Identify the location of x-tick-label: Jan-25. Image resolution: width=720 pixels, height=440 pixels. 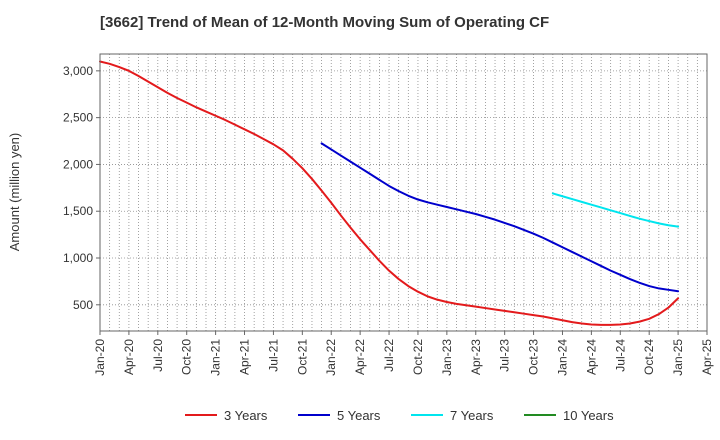
(678, 357).